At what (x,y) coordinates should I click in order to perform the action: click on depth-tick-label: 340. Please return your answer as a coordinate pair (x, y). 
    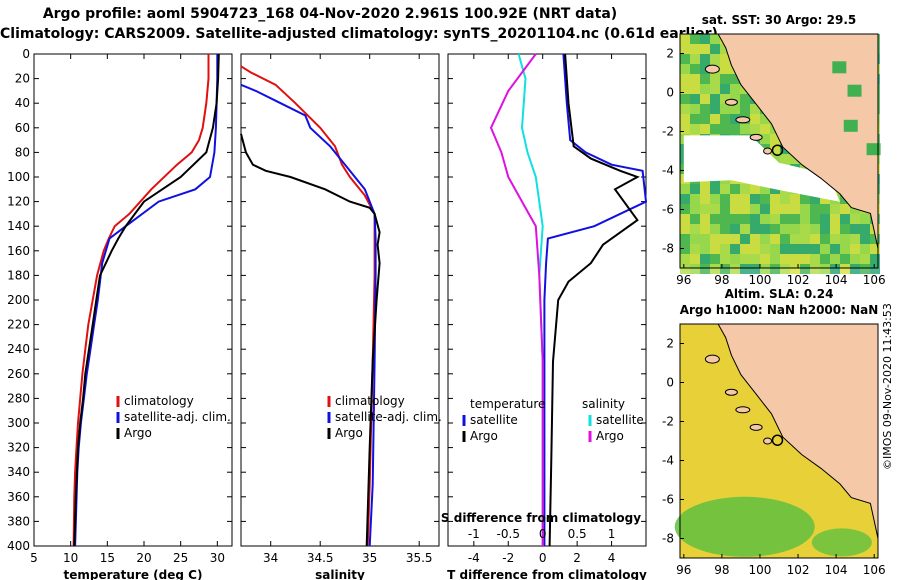
    Looking at the image, I should click on (18, 472).